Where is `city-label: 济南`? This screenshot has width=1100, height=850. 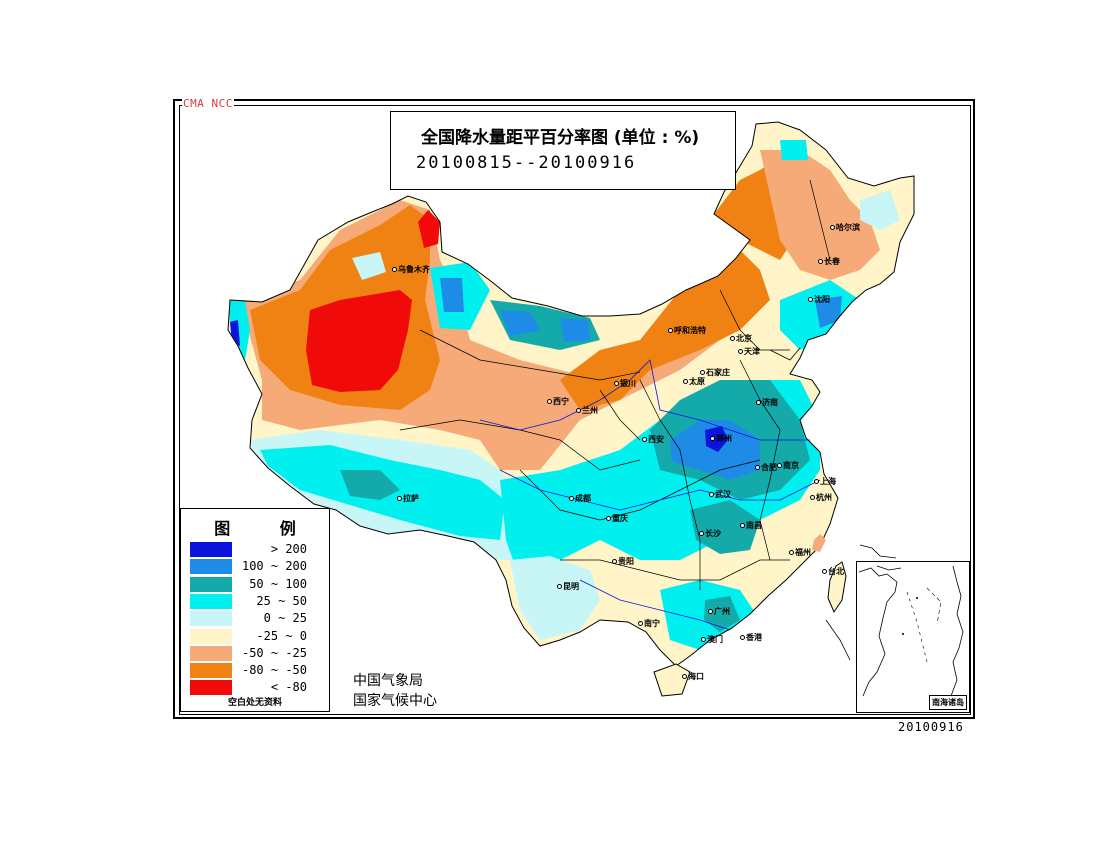 city-label: 济南 is located at coordinates (767, 402).